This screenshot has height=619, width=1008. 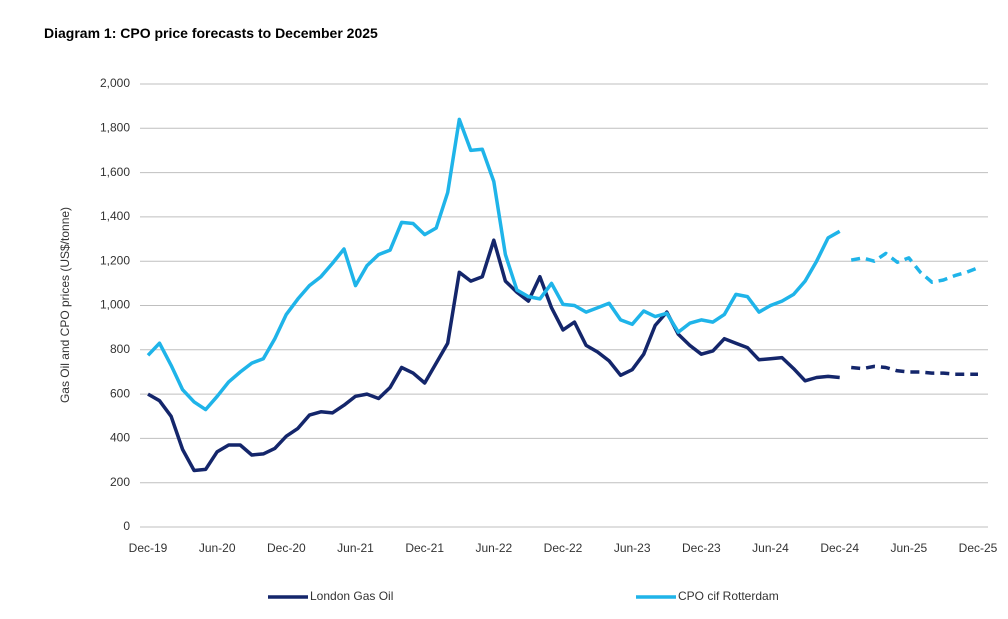 I want to click on x-tick-label: Dec-24, so click(x=839, y=548).